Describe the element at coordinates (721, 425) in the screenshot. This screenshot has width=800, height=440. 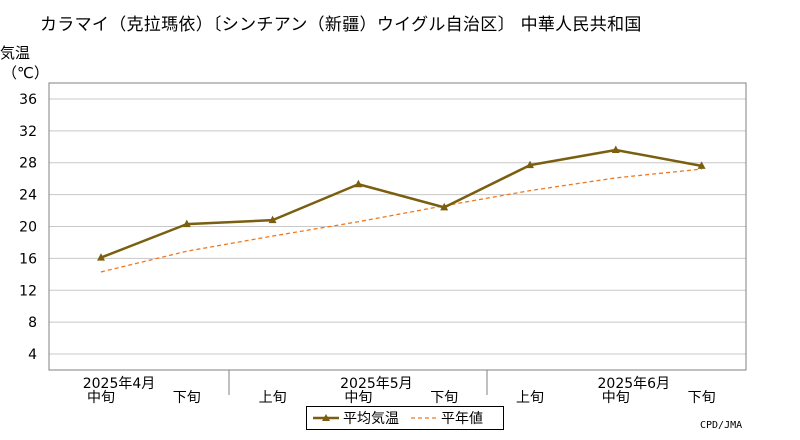
I see `credit-text: CPD/JMA` at that location.